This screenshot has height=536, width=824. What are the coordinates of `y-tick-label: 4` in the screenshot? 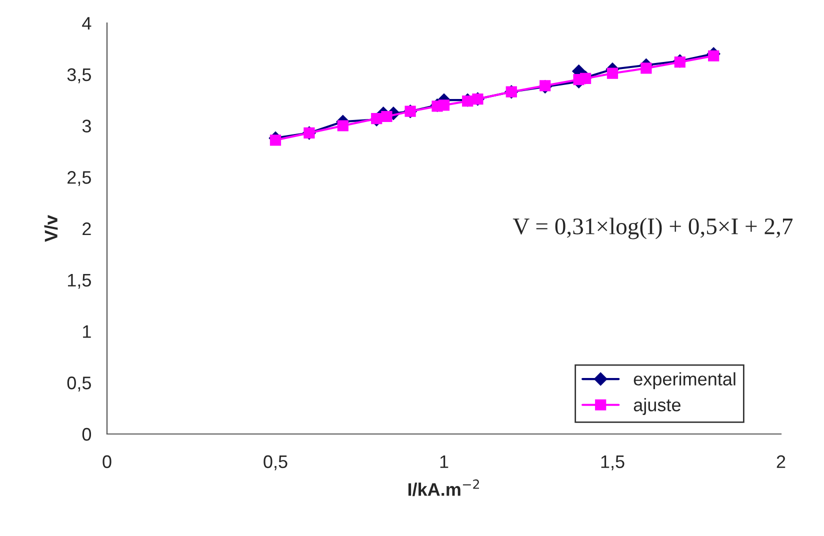 It's located at (87, 23).